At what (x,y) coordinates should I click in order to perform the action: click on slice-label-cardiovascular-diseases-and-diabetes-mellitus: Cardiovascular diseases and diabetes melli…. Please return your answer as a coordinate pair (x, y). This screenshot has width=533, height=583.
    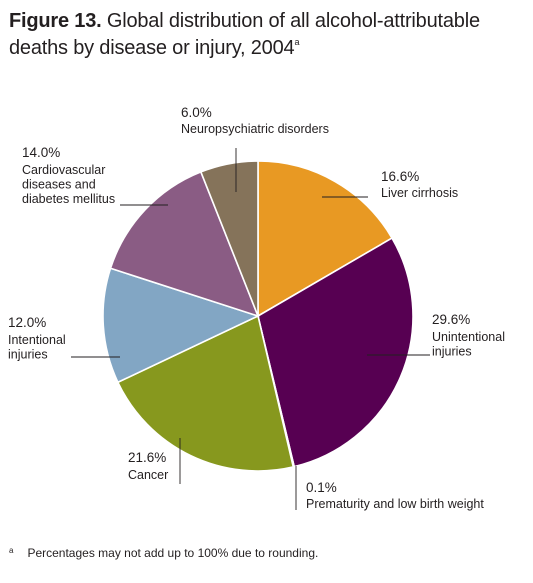
    Looking at the image, I should click on (68, 184).